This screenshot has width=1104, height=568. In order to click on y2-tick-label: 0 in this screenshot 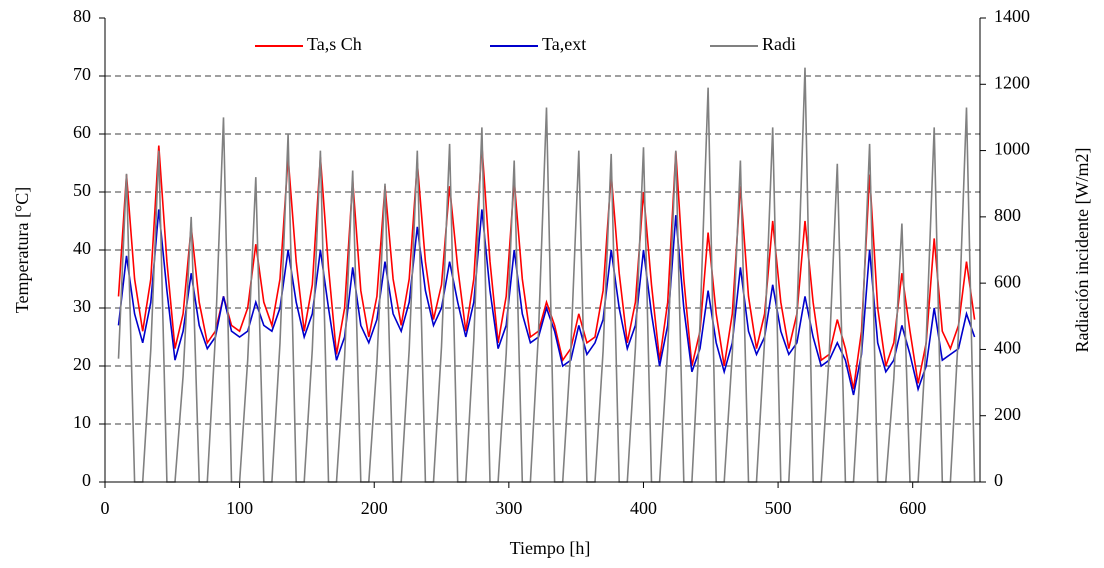, I will do `click(998, 480)`.